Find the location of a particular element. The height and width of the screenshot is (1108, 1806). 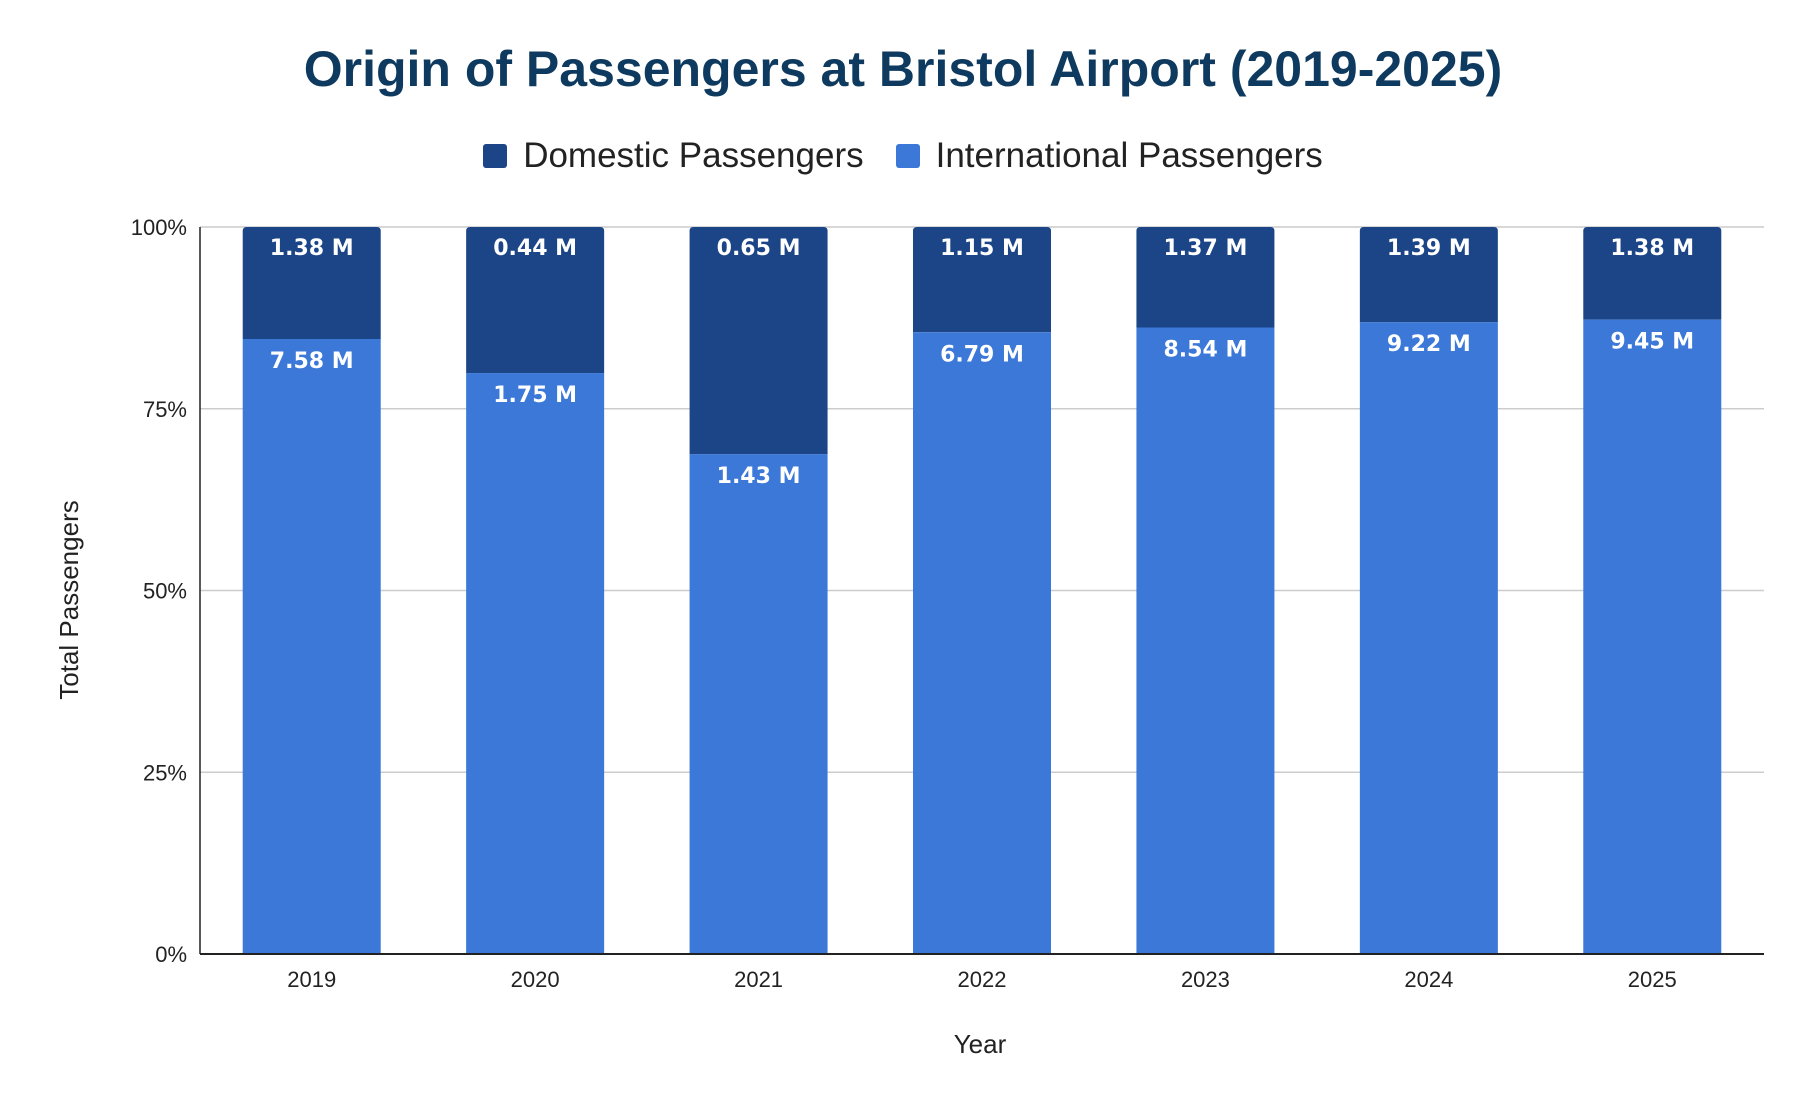

data-label-domestic: 1.15 M is located at coordinates (982, 248).